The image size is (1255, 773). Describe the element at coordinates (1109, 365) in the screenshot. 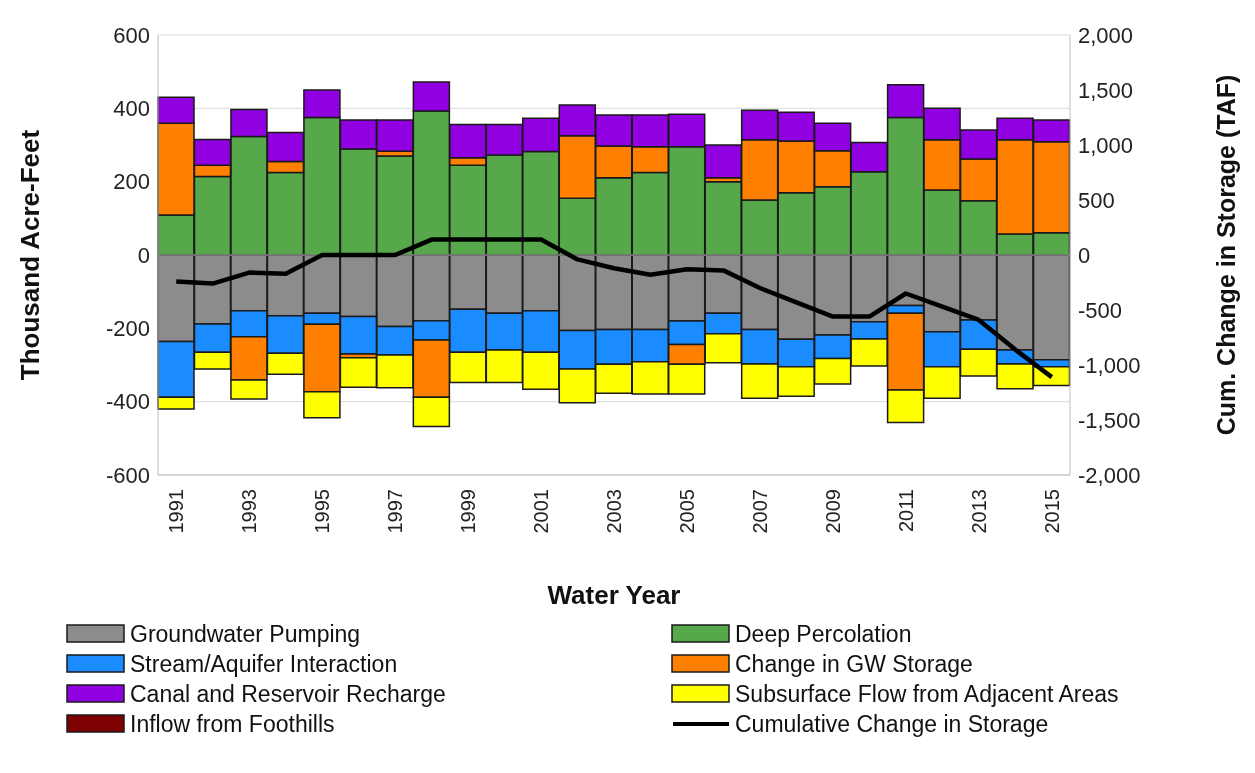

I see `y2-tick-label: -1,000` at that location.